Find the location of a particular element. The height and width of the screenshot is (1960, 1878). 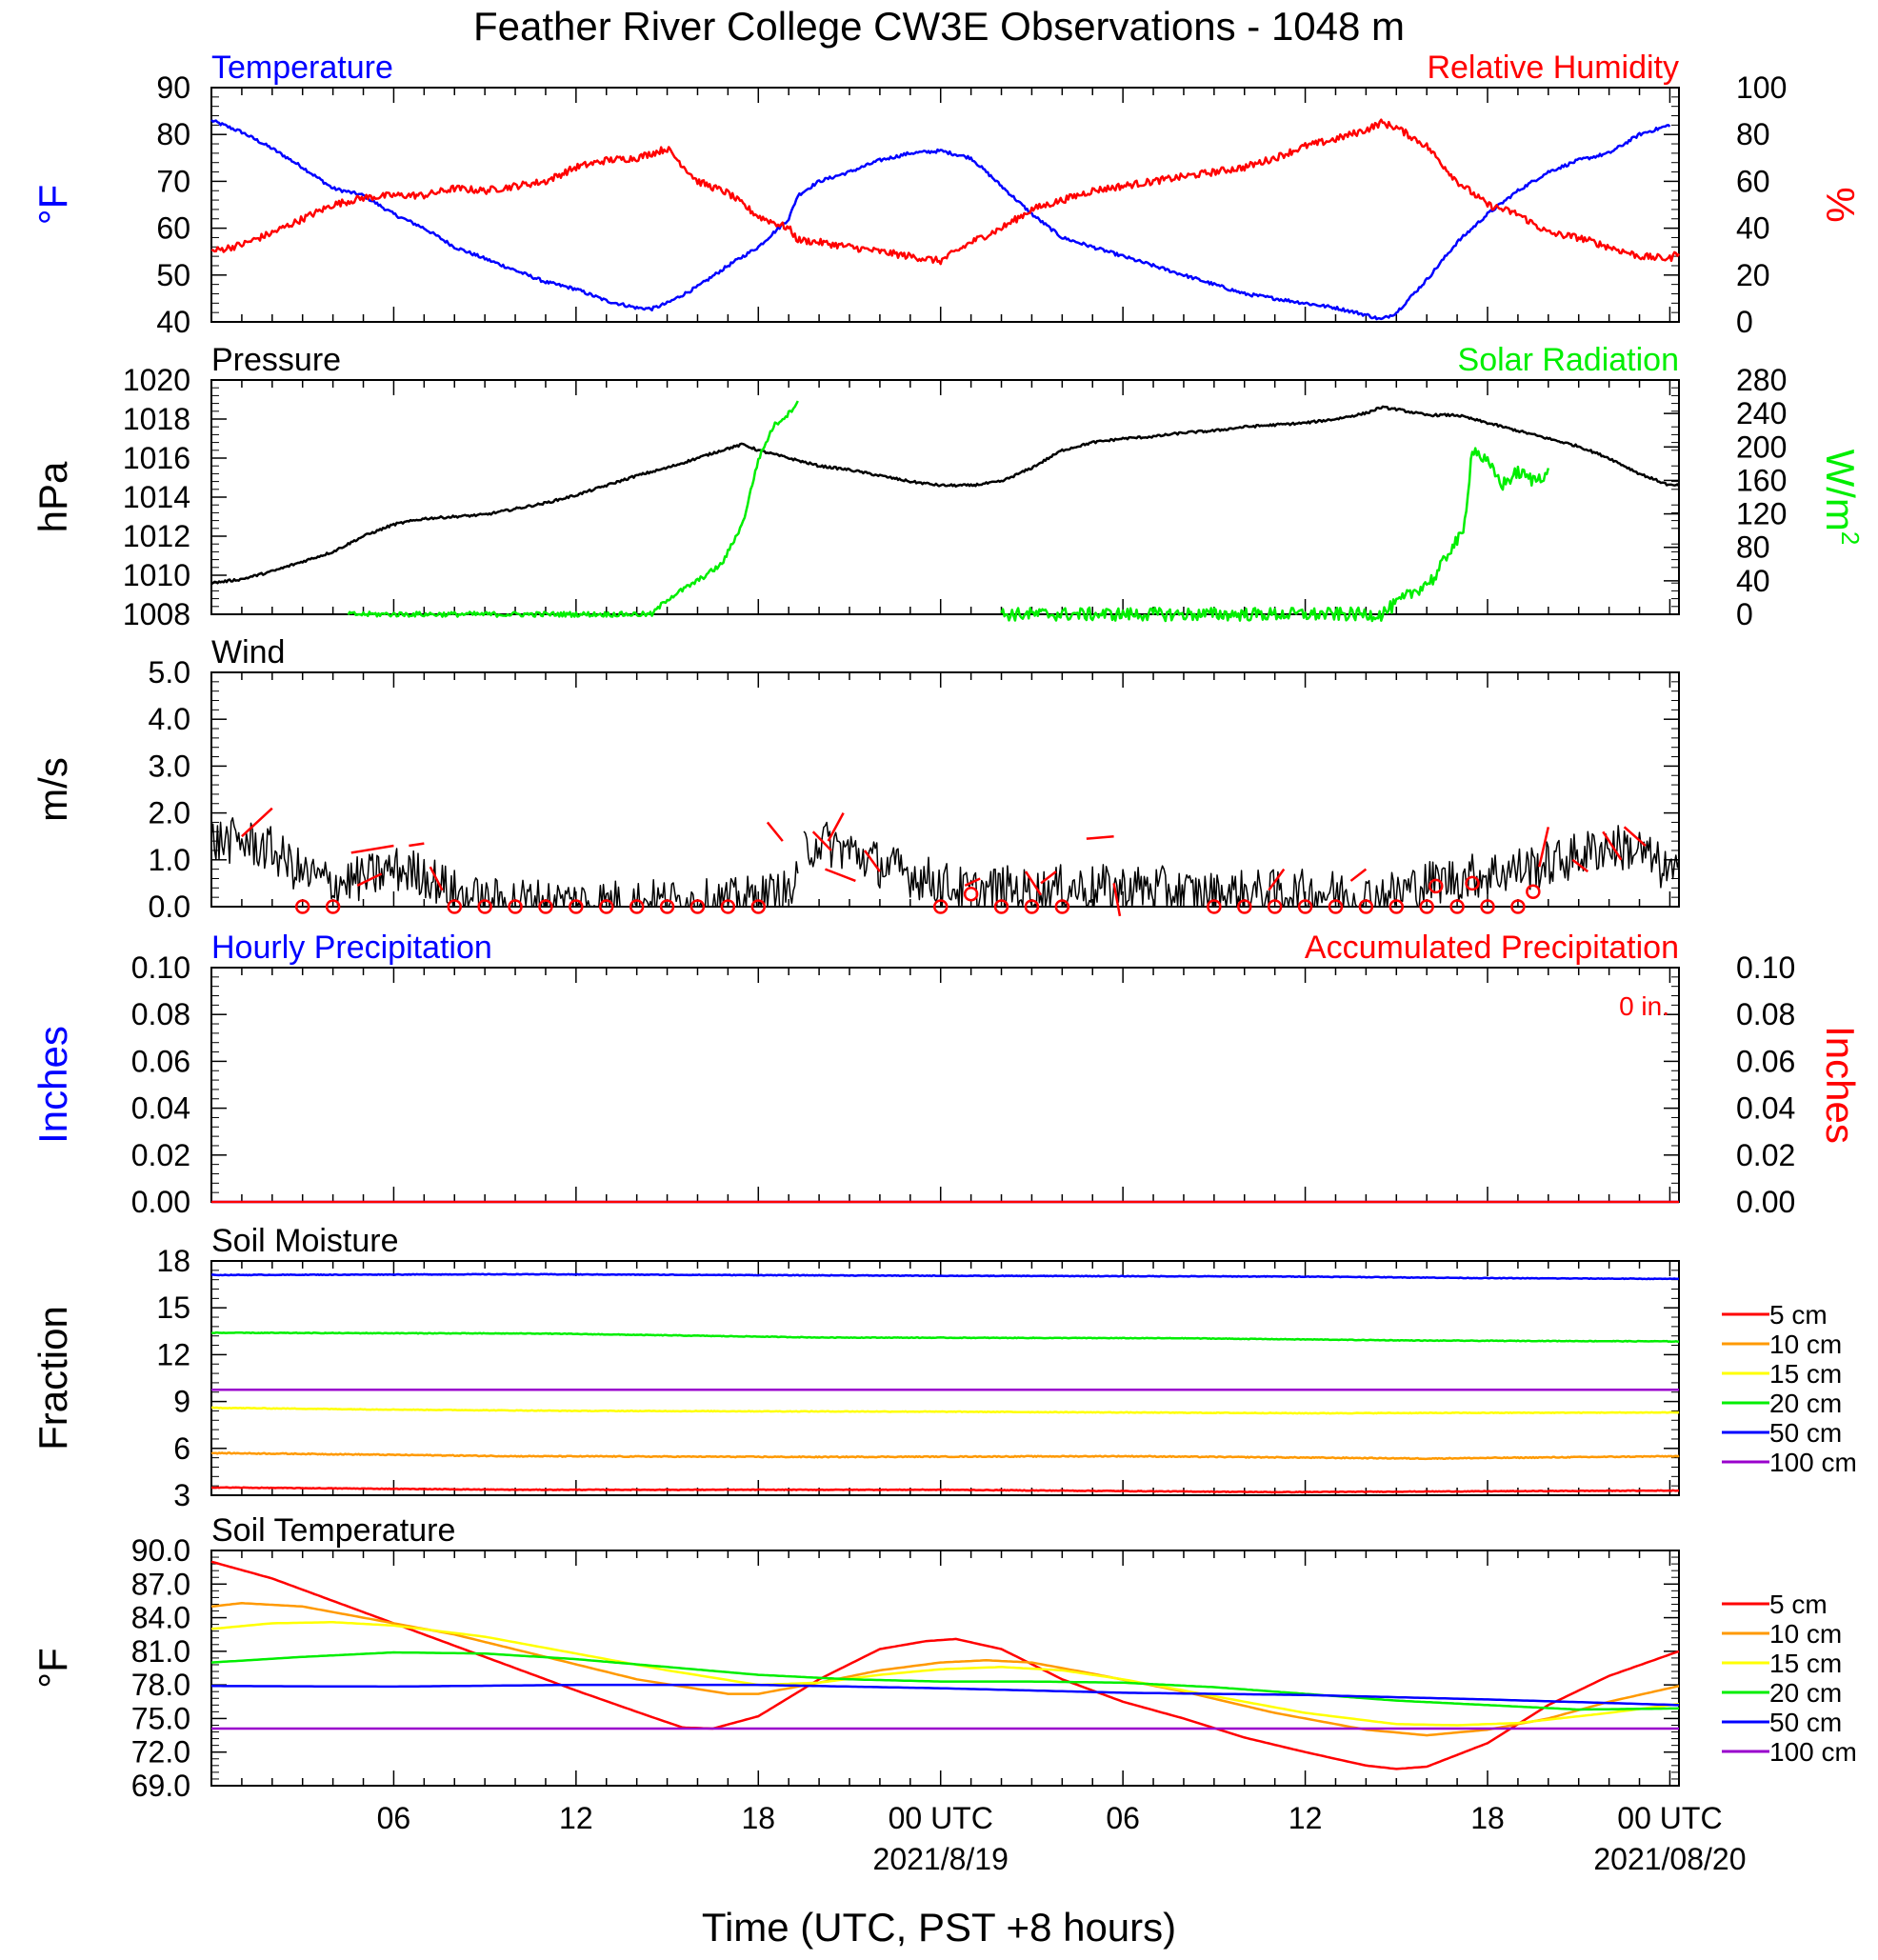

panel-title-left: Soil Temperature is located at coordinates (333, 1530).